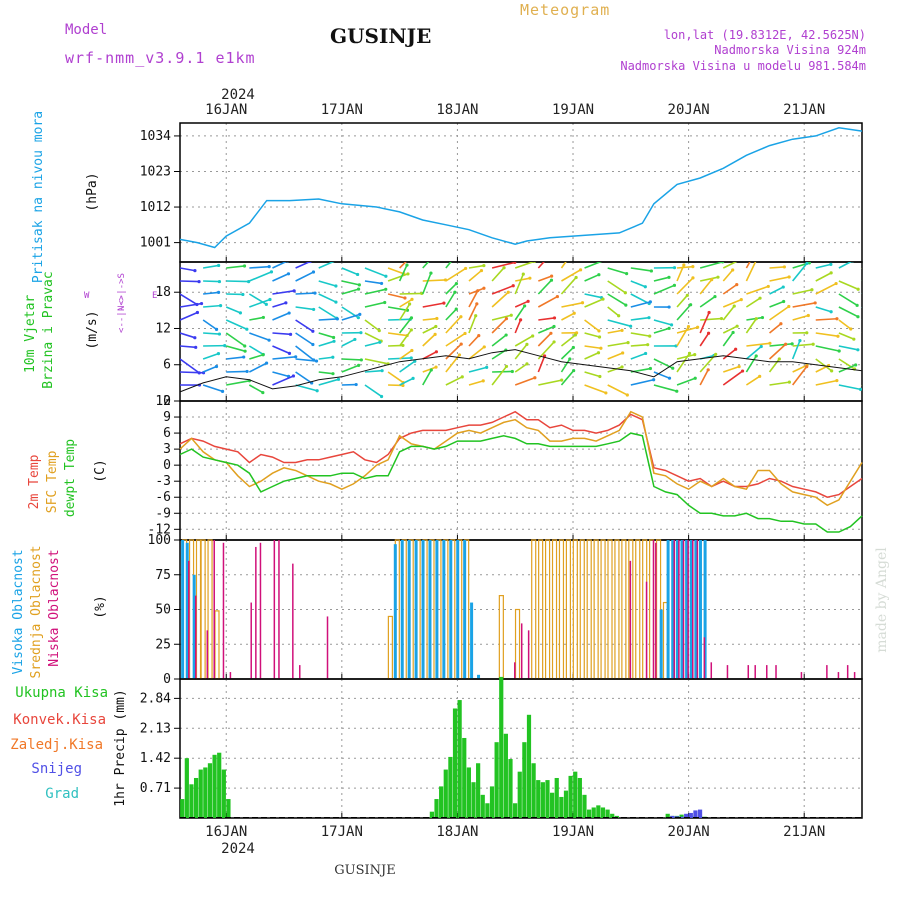 The height and width of the screenshot is (900, 900). Describe the element at coordinates (521, 371) in the screenshot. I see `wind-speed-line` at that location.